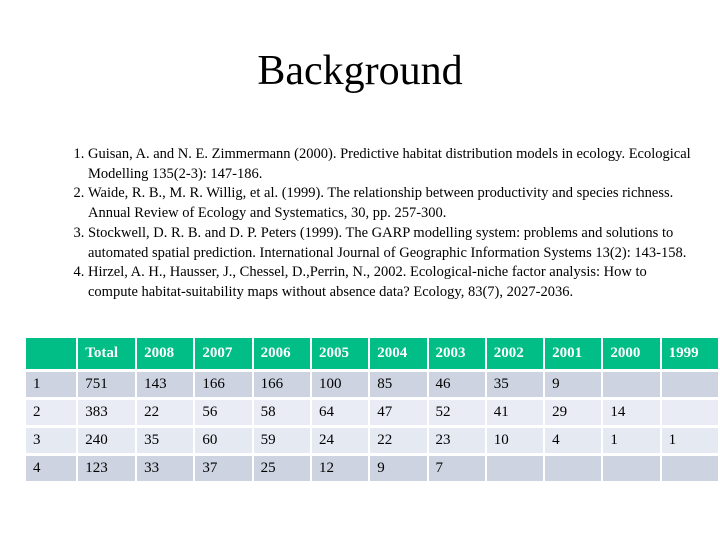 This screenshot has height=540, width=720. What do you see at coordinates (456, 384) in the screenshot?
I see `value-cell: 46` at bounding box center [456, 384].